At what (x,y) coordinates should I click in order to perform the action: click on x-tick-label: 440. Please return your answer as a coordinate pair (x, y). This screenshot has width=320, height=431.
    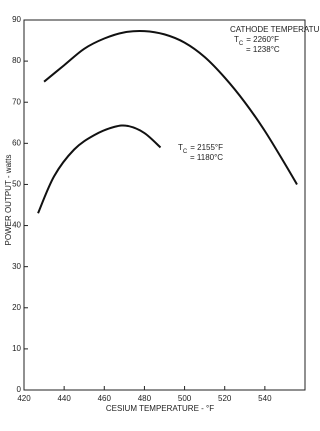
    Looking at the image, I should click on (64, 398).